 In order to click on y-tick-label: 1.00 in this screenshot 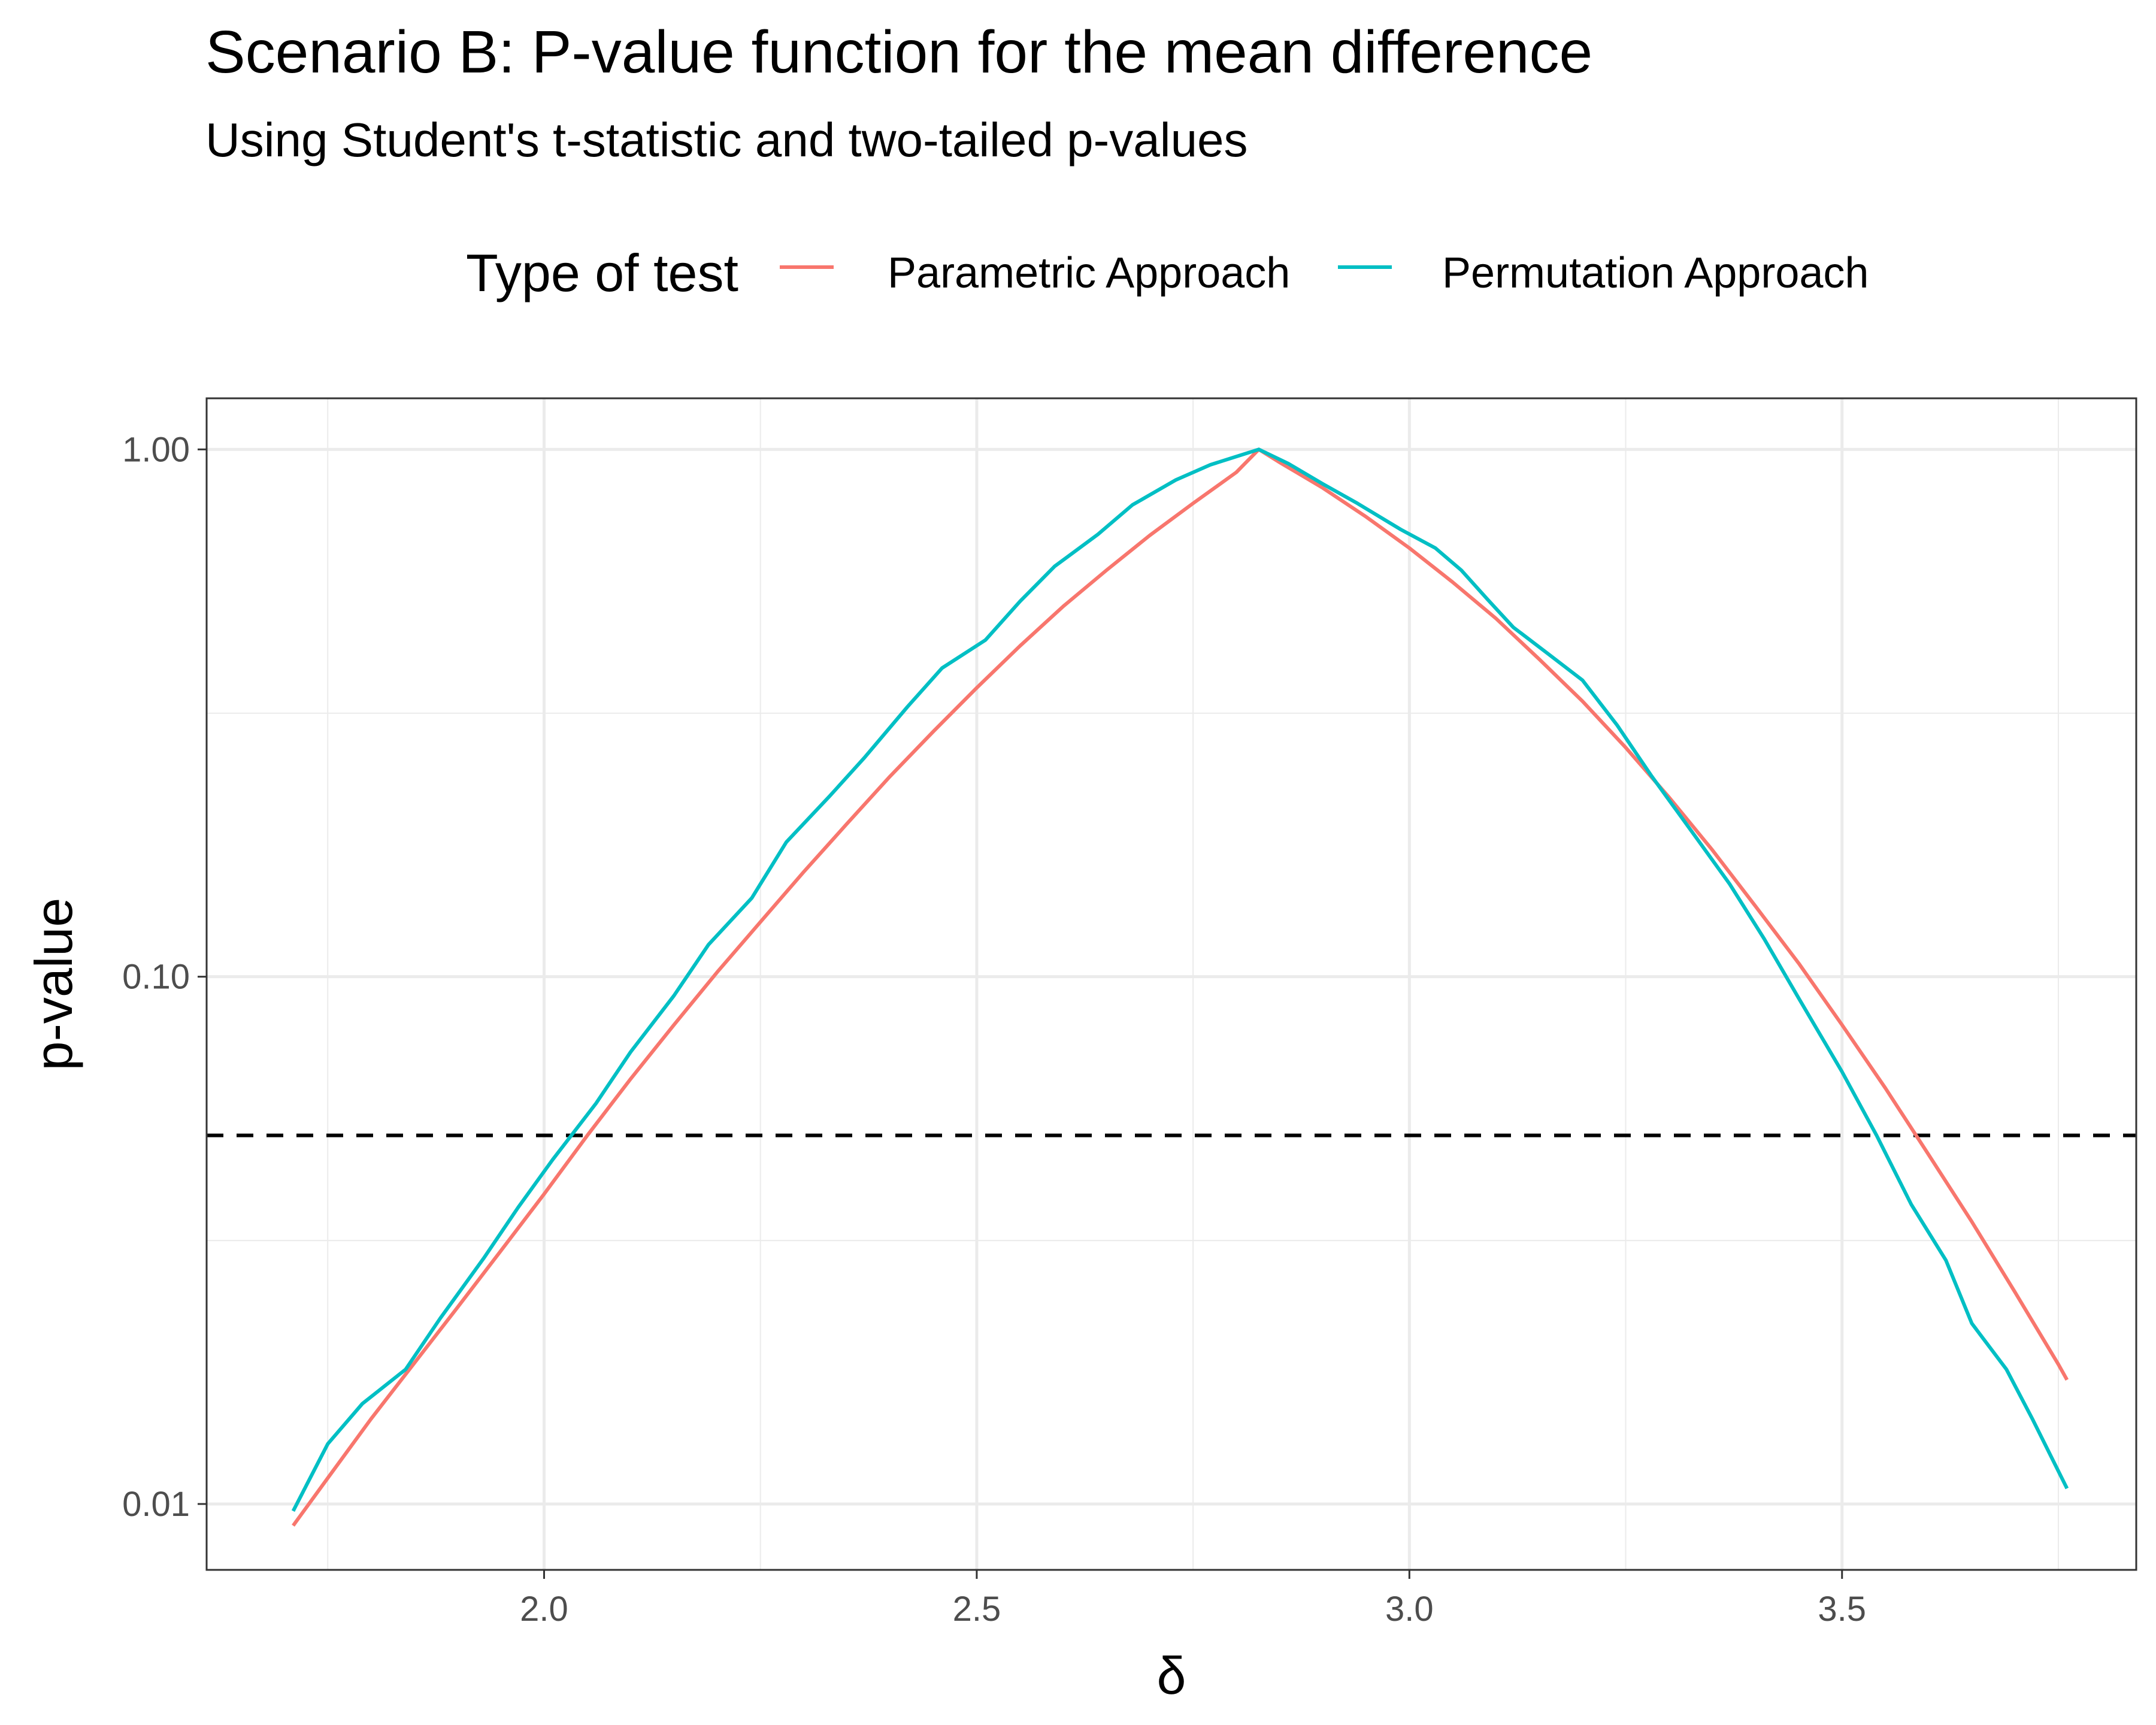, I will do `click(156, 449)`.